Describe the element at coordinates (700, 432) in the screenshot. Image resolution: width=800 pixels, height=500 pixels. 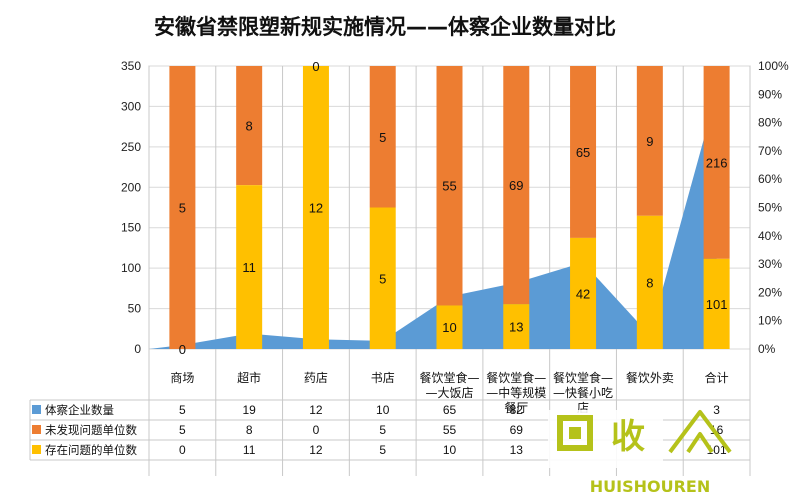
I see `watermark-recycle-arrow` at that location.